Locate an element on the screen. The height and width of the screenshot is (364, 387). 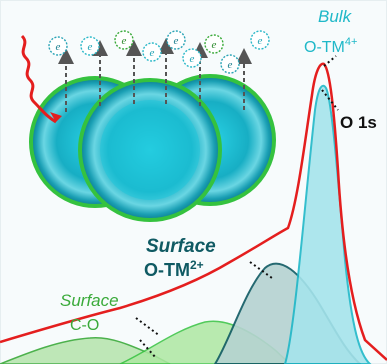
bulk-species-label: O-TM4+ is located at coordinates (330, 46).